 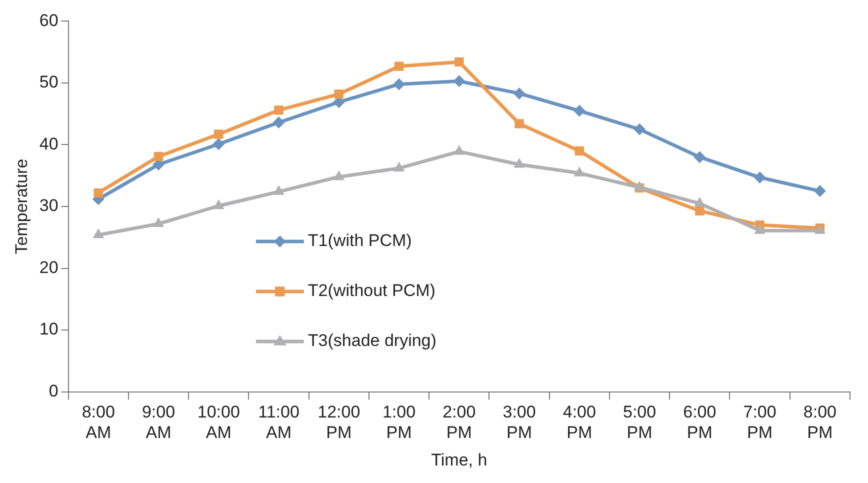 What do you see at coordinates (218, 422) in the screenshot?
I see `x-tick-label: 10:00 AM` at bounding box center [218, 422].